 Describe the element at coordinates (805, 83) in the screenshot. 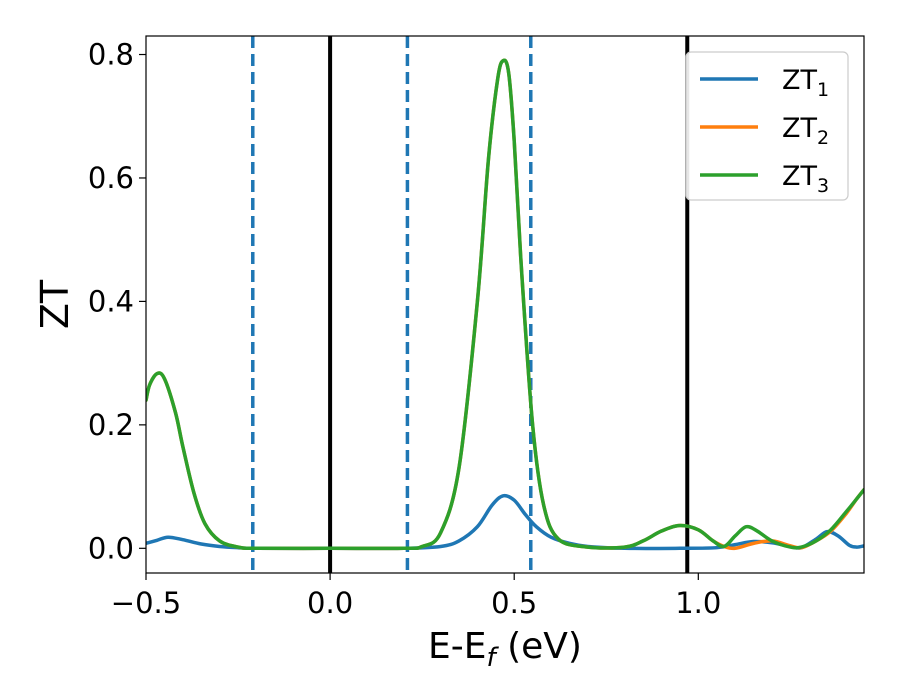

I see `legend-label-zt1: ZT1` at that location.